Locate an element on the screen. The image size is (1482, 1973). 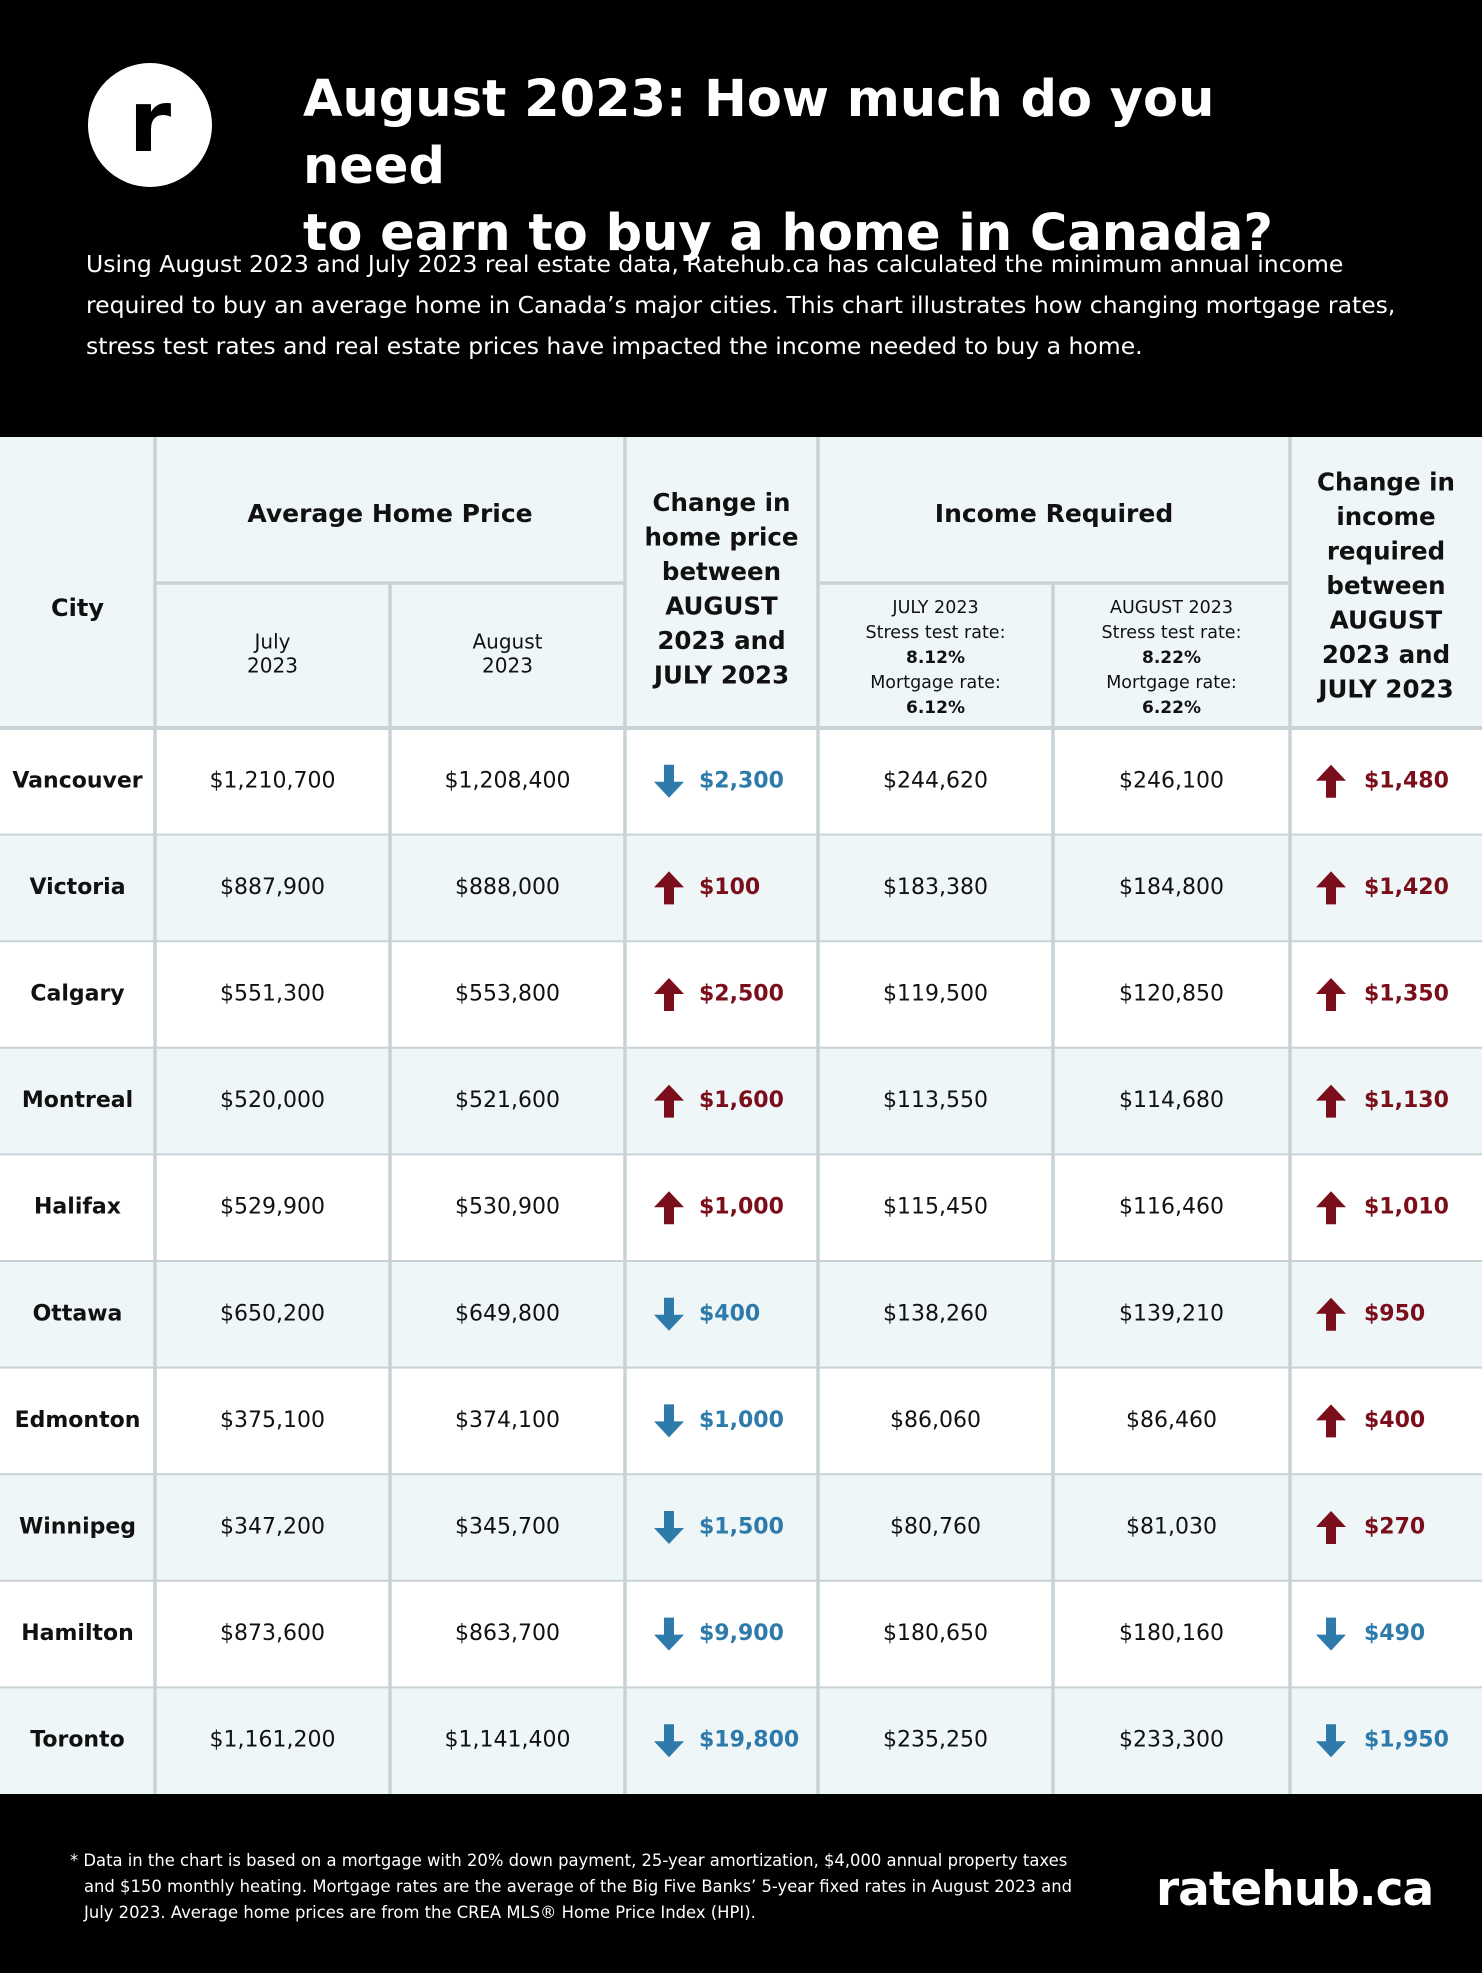
cell-income-july: $119,500 is located at coordinates (935, 994).